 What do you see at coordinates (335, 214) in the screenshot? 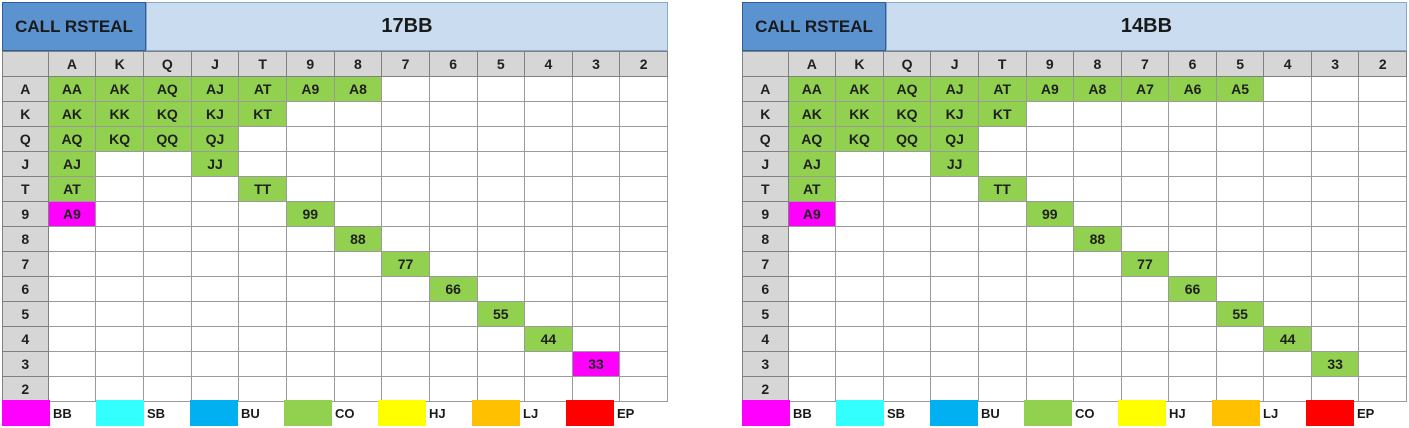
I see `grid-row: 9 A9 99` at bounding box center [335, 214].